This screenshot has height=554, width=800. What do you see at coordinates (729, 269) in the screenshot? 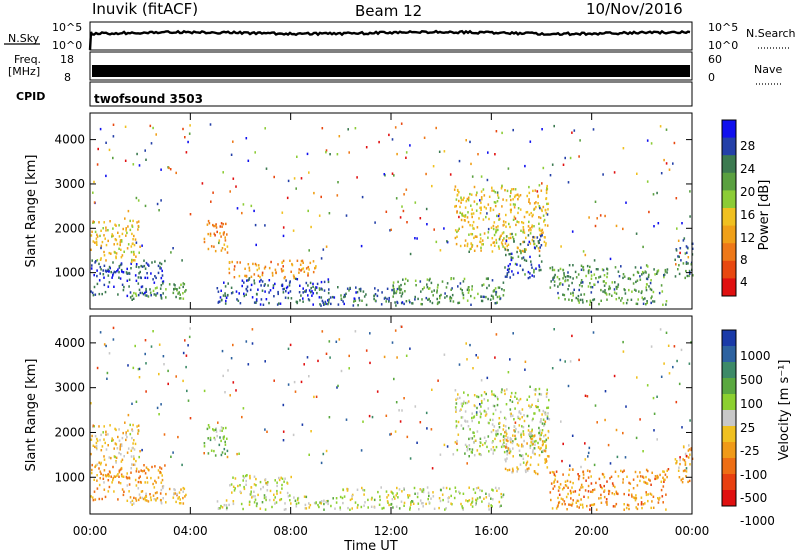
I see `colorbar-swatch` at bounding box center [729, 269].